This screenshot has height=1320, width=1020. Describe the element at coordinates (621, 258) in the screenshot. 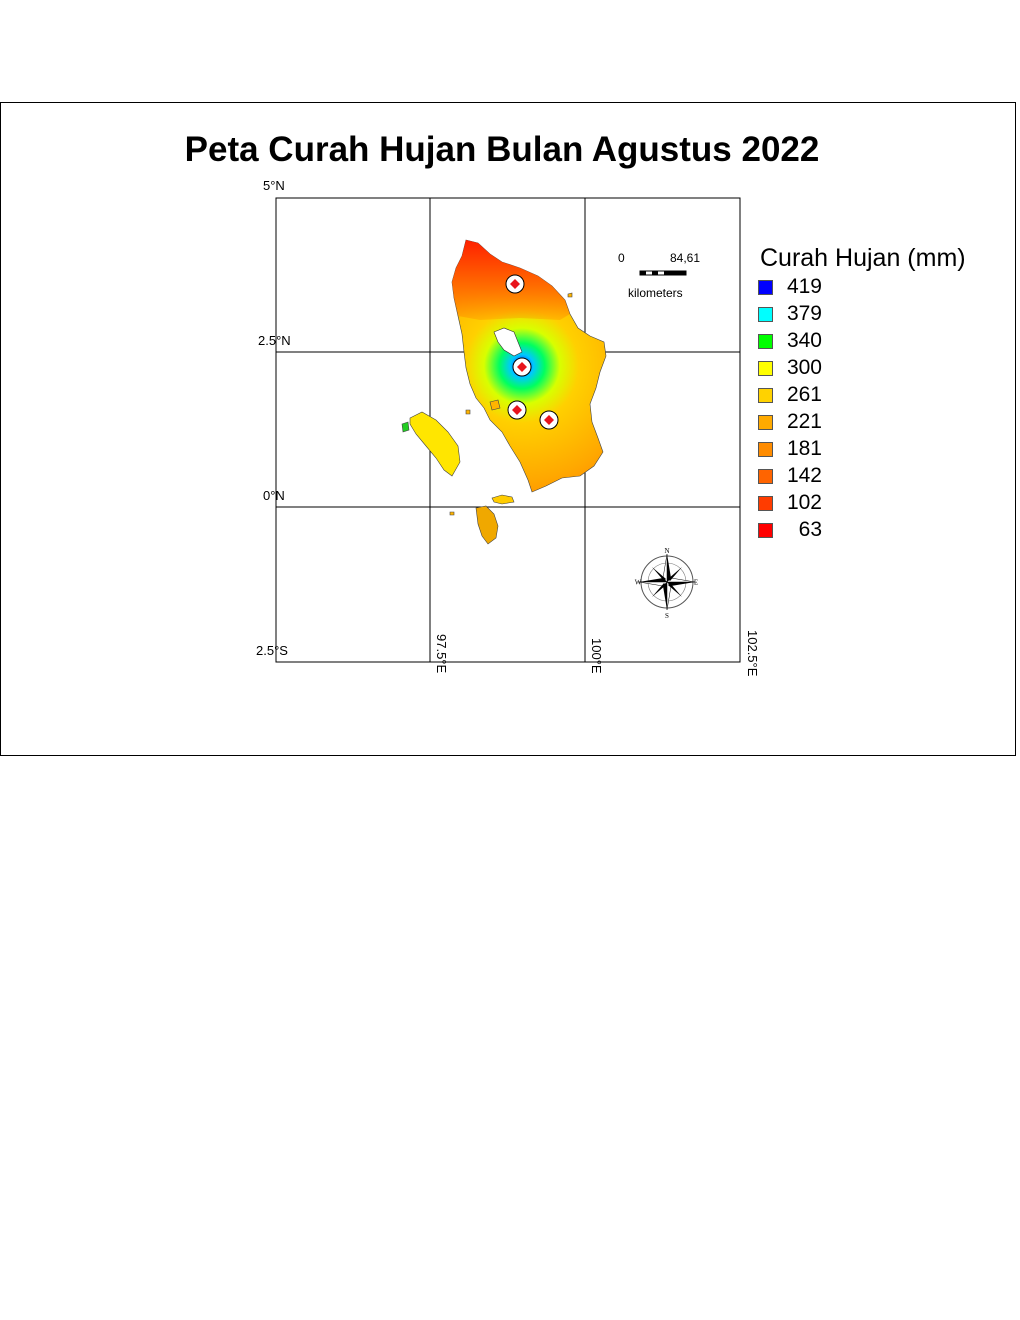

I see `scale-bar-start: 0` at that location.